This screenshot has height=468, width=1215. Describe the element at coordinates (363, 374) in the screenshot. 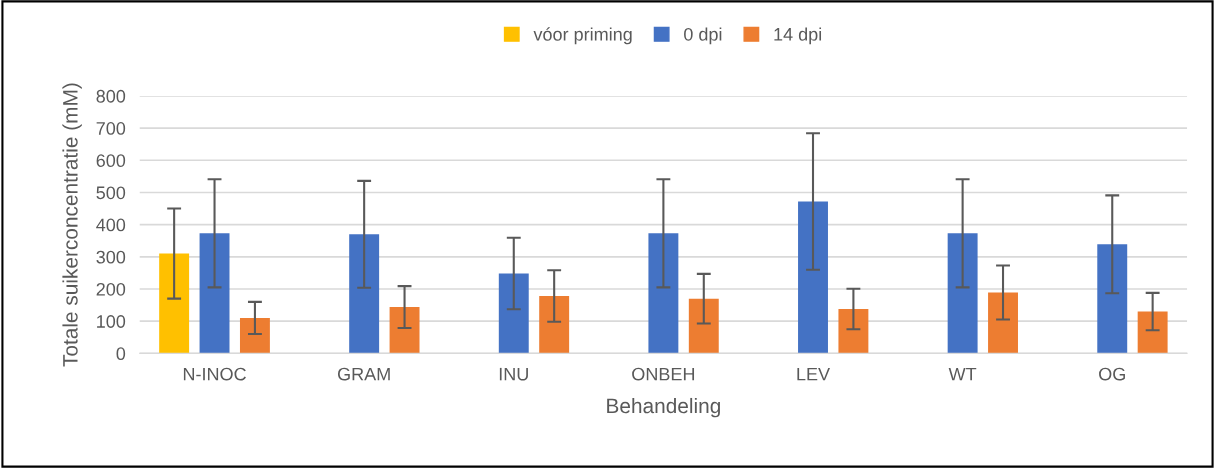

I see `x-tick-label: GRAM` at that location.